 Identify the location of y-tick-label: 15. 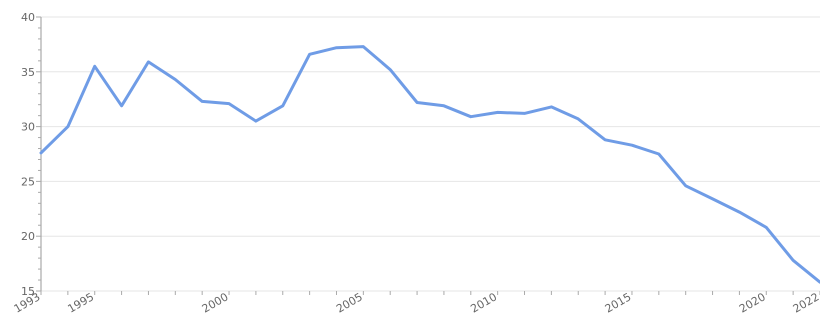
(28, 291).